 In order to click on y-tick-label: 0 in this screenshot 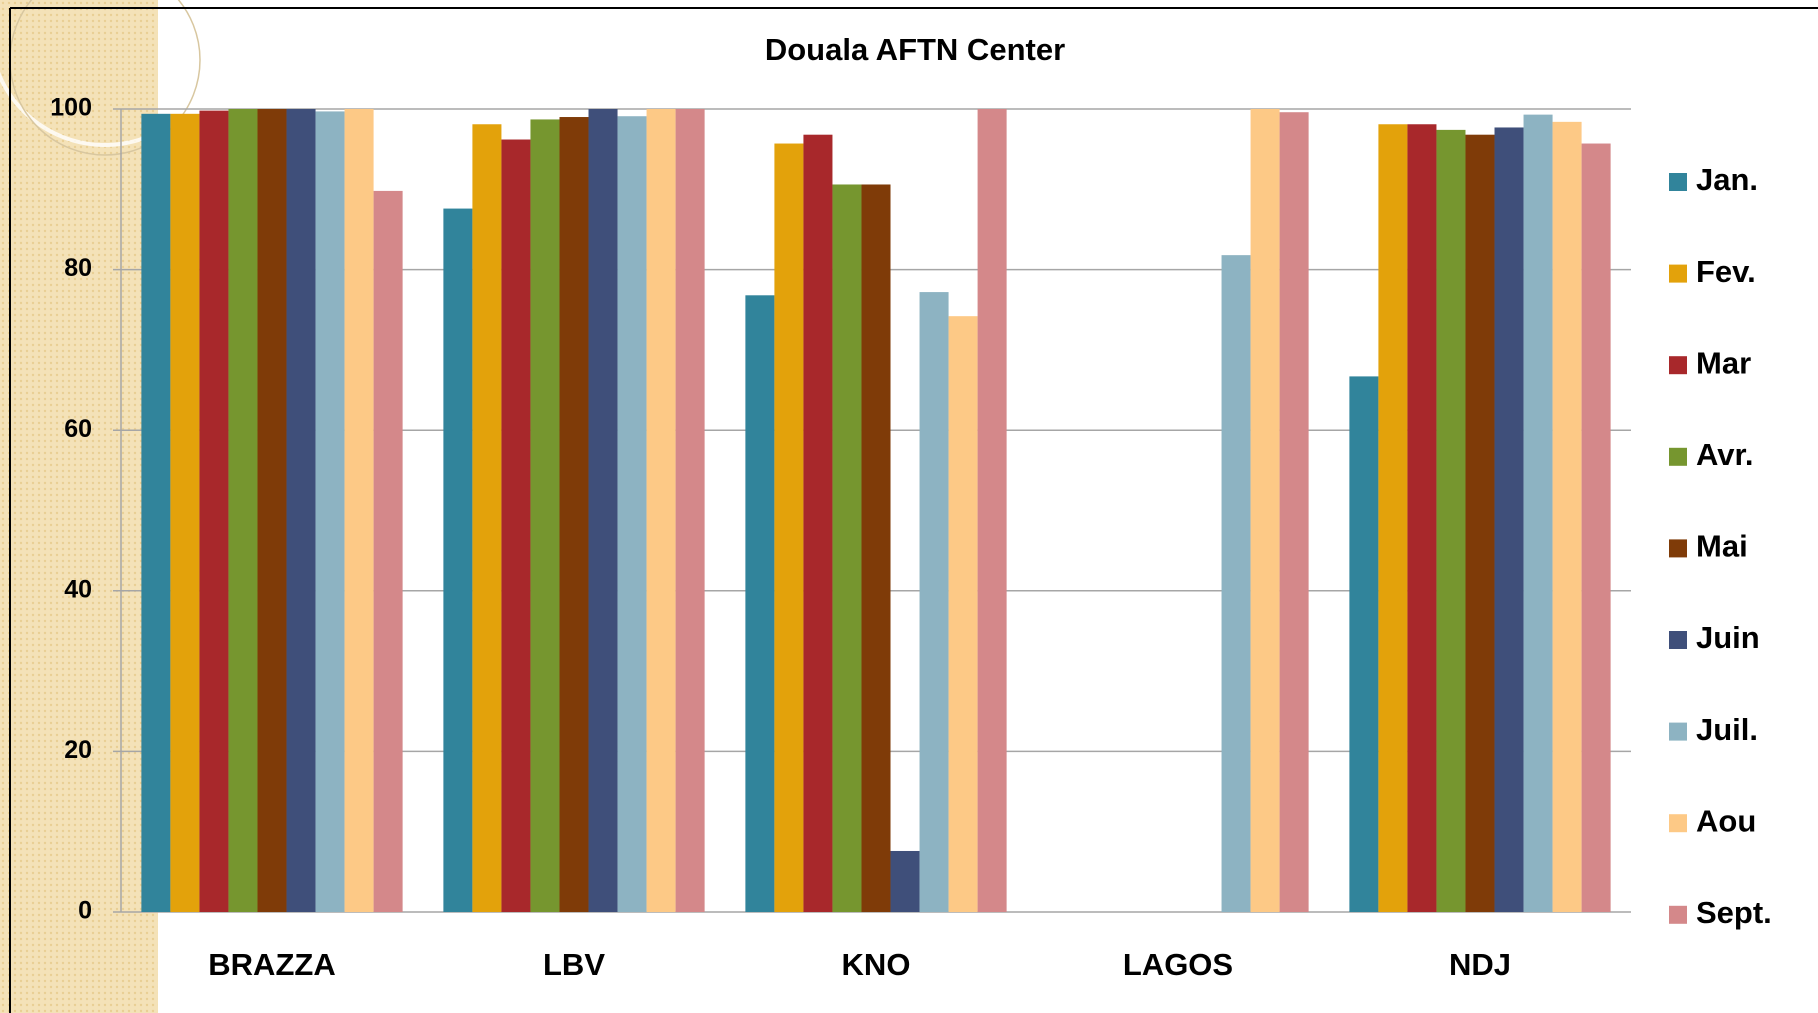, I will do `click(85, 911)`.